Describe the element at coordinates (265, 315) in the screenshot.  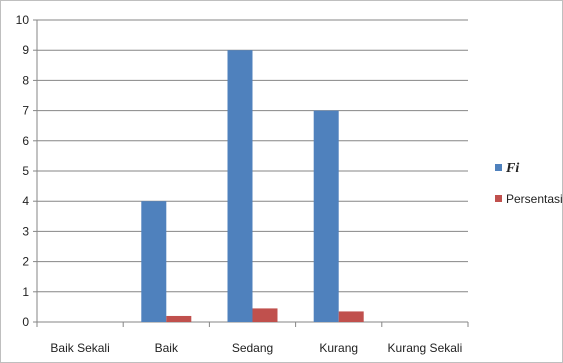
I see `bar-persentasi-sedang` at that location.